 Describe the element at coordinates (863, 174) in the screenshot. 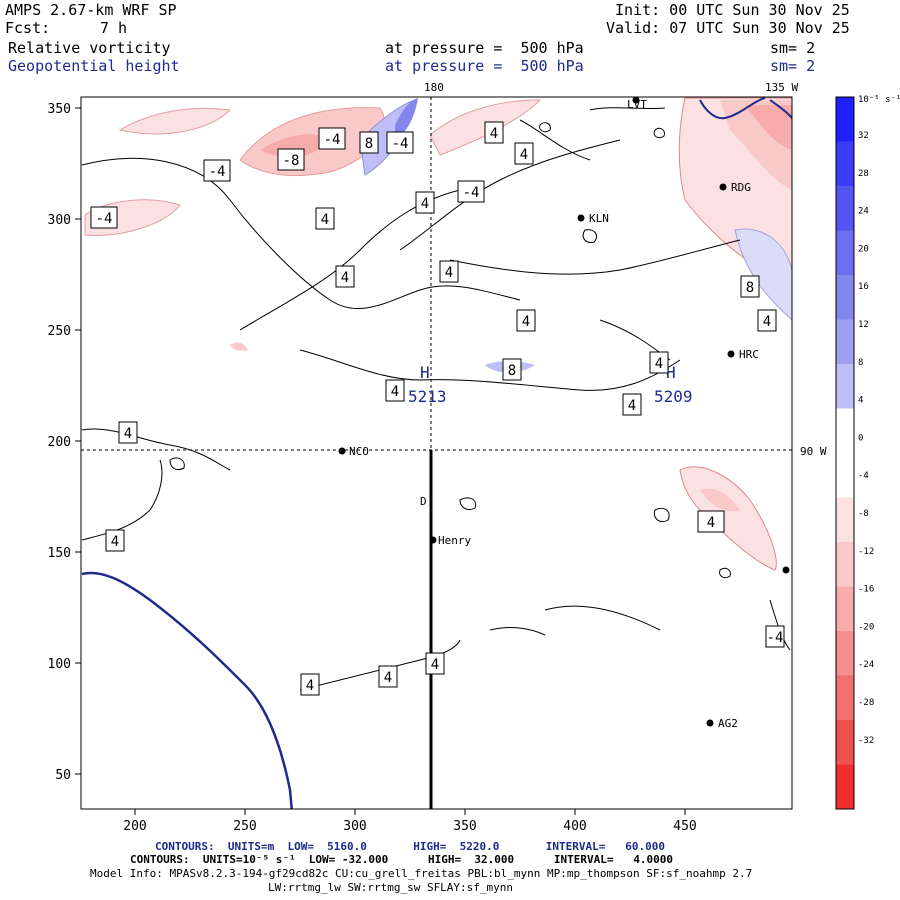

I see `colorbar-level-label: 28` at that location.